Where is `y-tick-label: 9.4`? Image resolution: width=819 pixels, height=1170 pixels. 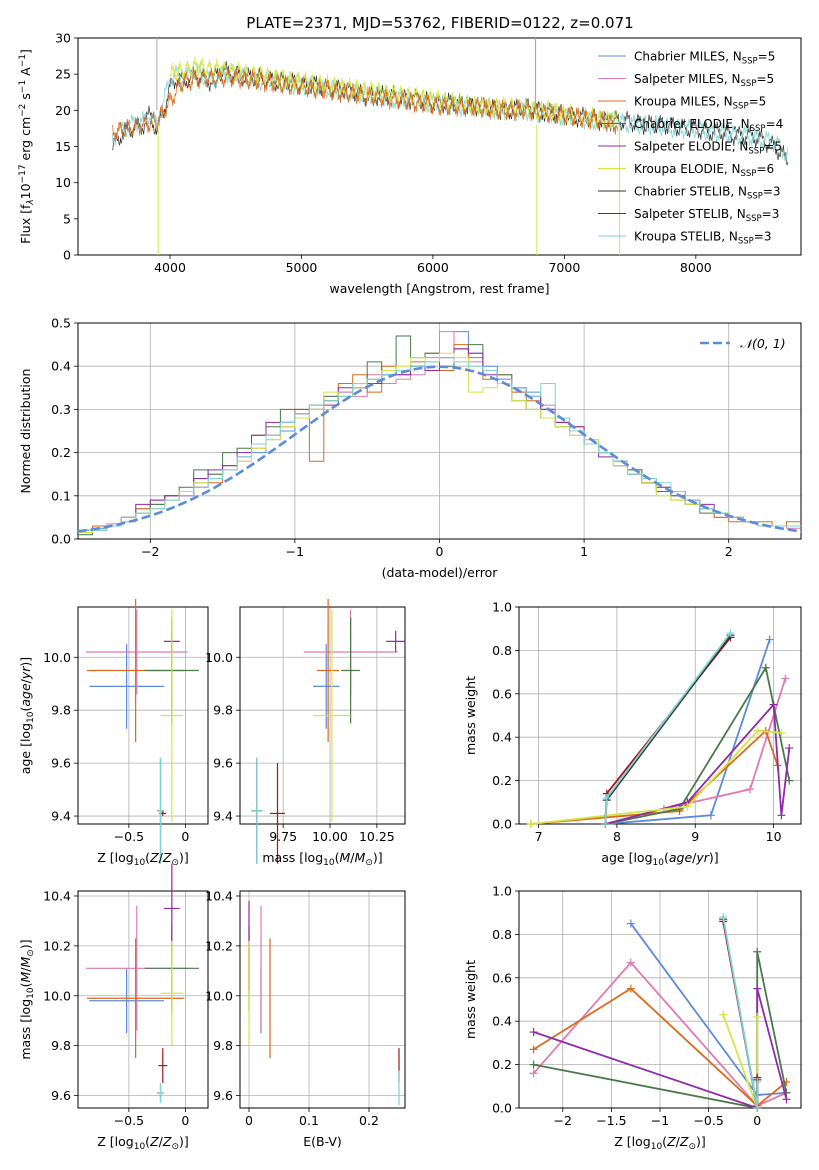 y-tick-label: 9.4 is located at coordinates (61, 816).